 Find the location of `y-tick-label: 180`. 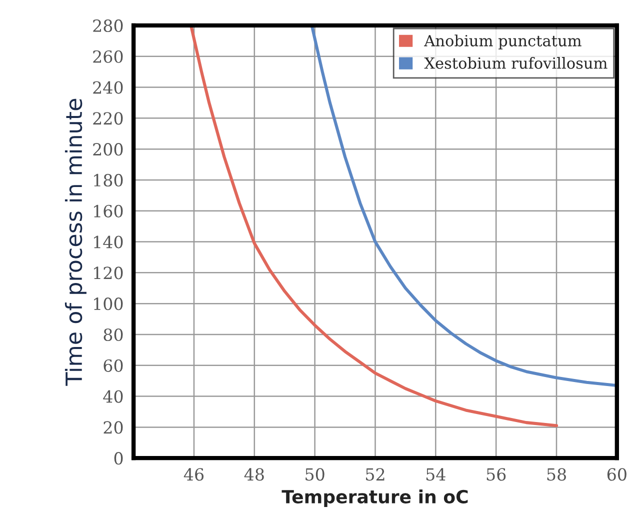

y-tick-label: 180 is located at coordinates (108, 180).